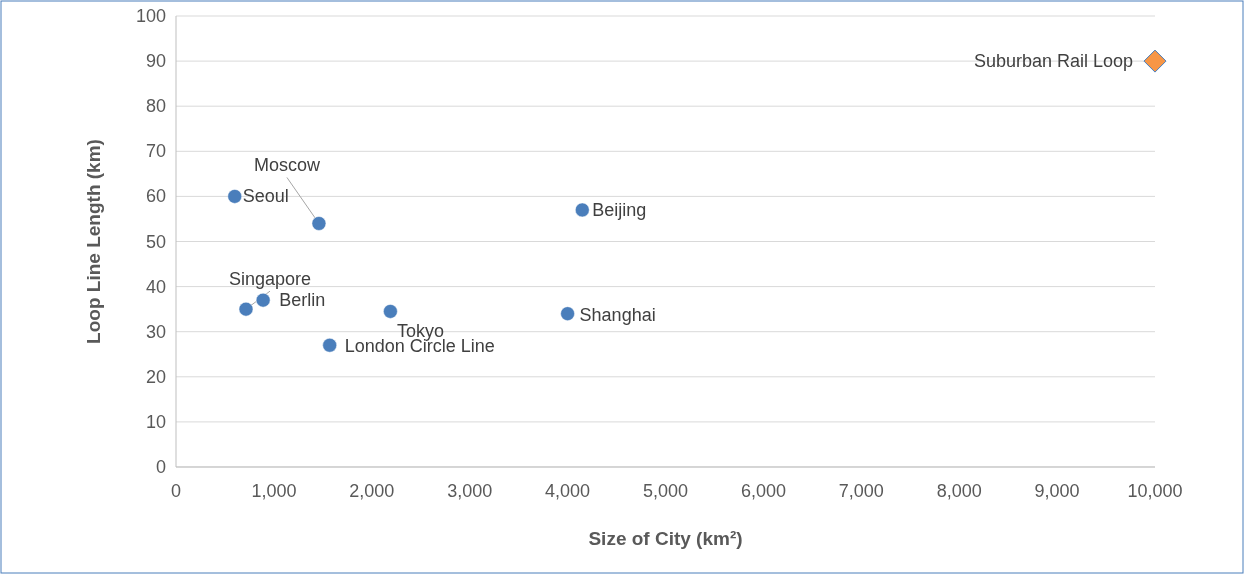 This screenshot has width=1246, height=574. Describe the element at coordinates (470, 491) in the screenshot. I see `x-tick-label: 3,000` at that location.